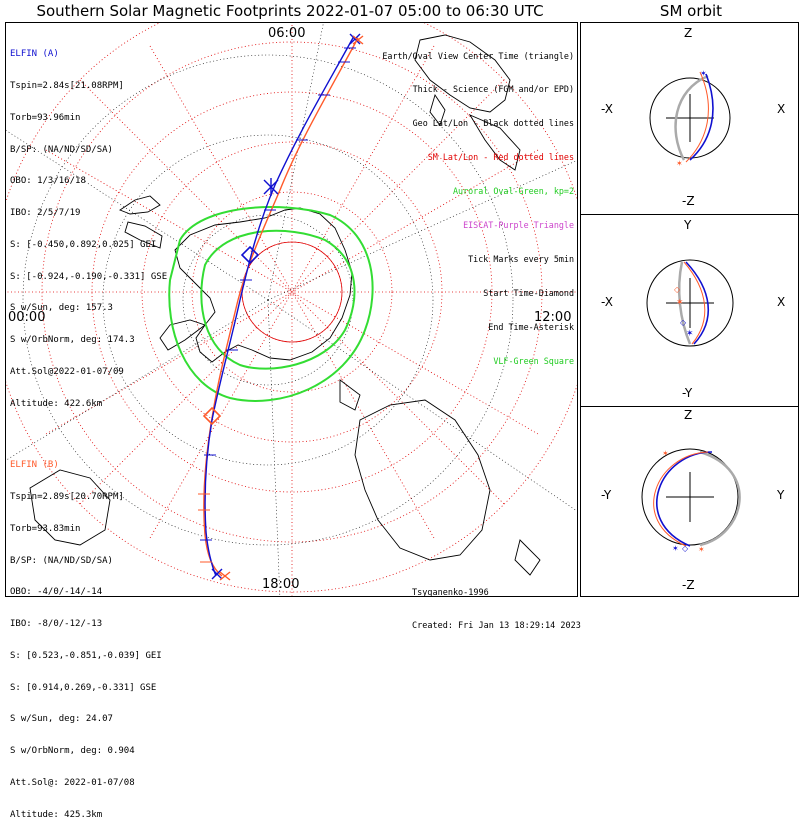  I want to click on elfin-b-line: S: [0.523,-0.851,-0.039] GEI, so click(86, 655).